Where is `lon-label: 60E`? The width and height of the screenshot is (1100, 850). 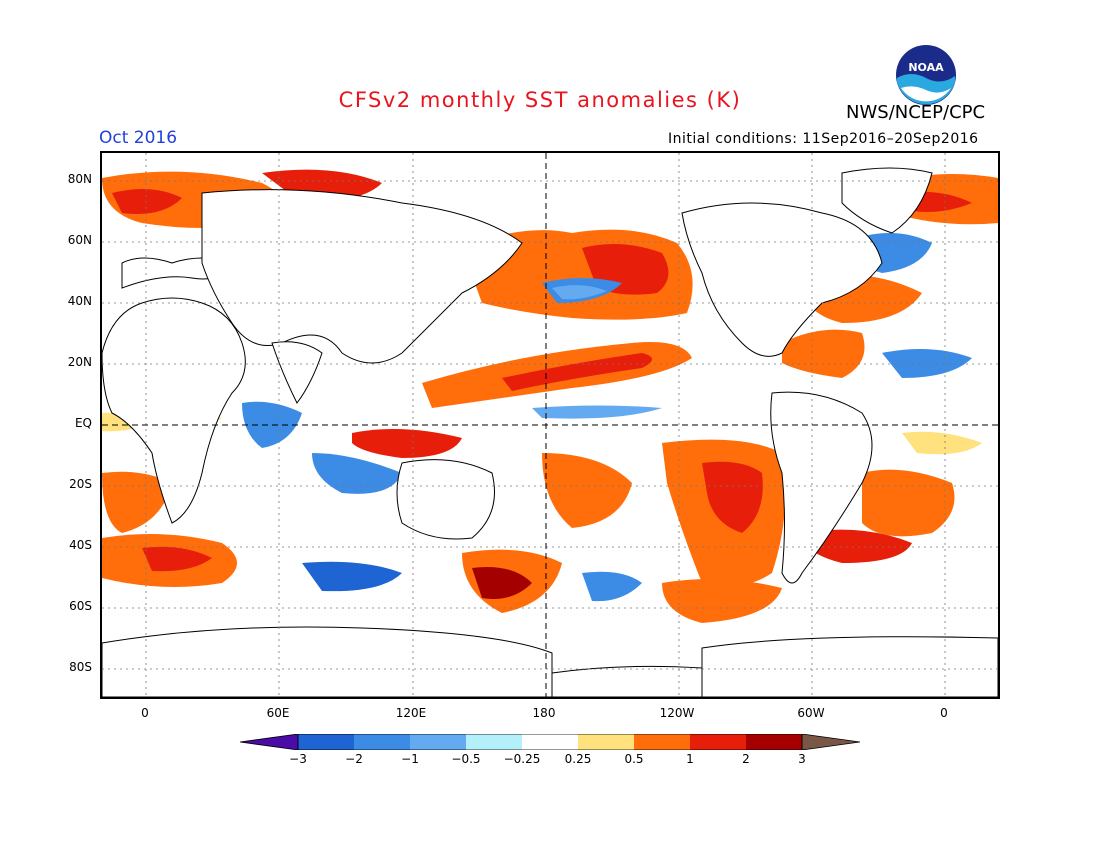 lon-label: 60E is located at coordinates (278, 713).